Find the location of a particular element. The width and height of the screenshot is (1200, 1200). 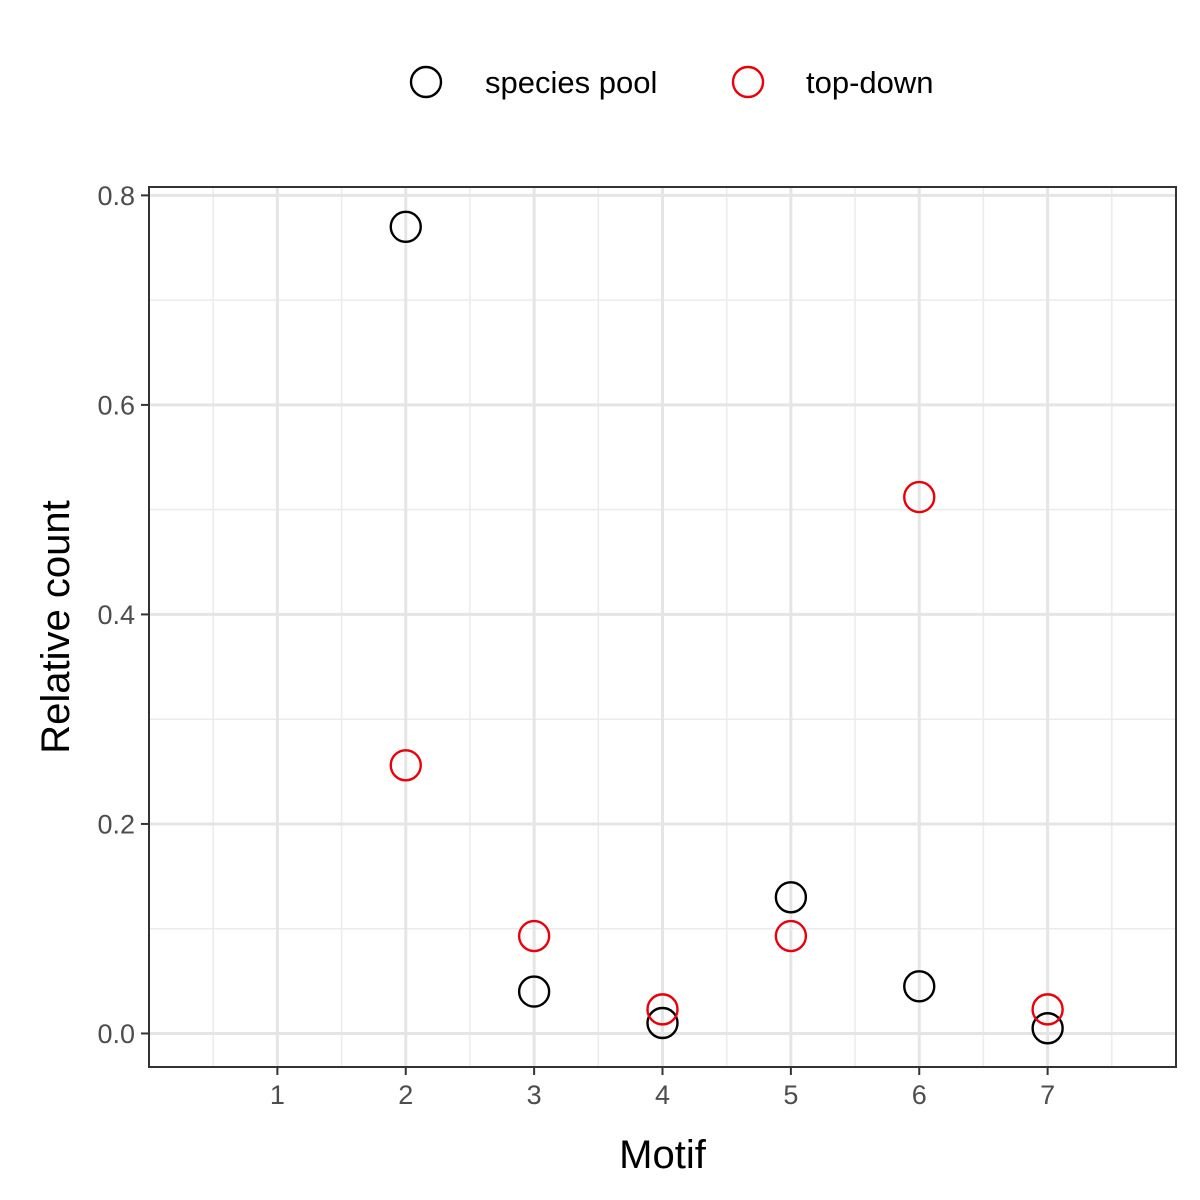

x-tick-label: 6 is located at coordinates (919, 1095).